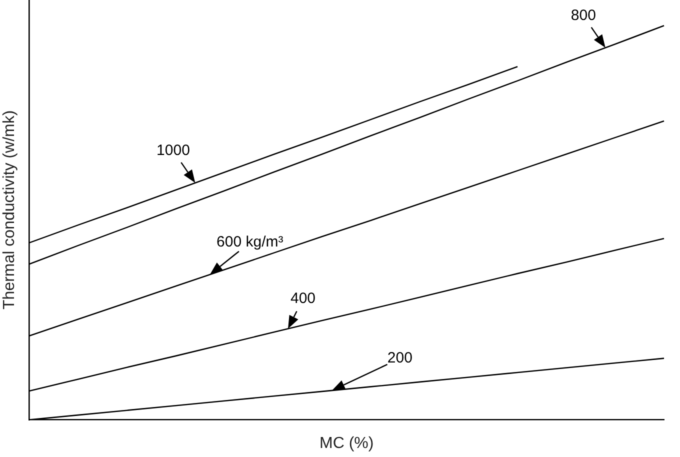 This screenshot has width=680, height=457. What do you see at coordinates (173, 151) in the screenshot?
I see `series-label: 1000` at bounding box center [173, 151].